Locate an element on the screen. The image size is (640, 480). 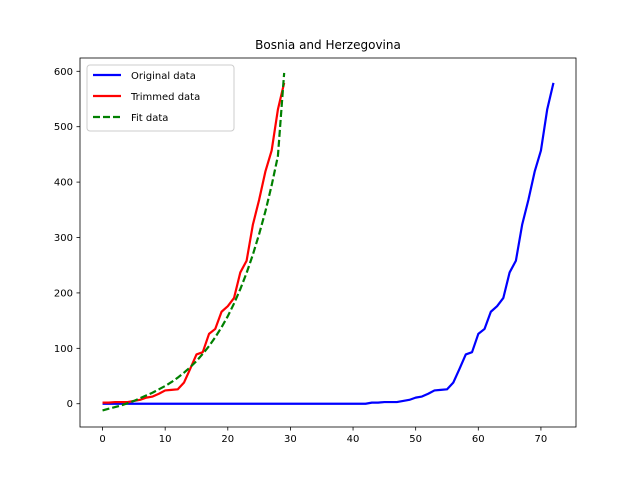
legend-label: Fit data is located at coordinates (149, 118).